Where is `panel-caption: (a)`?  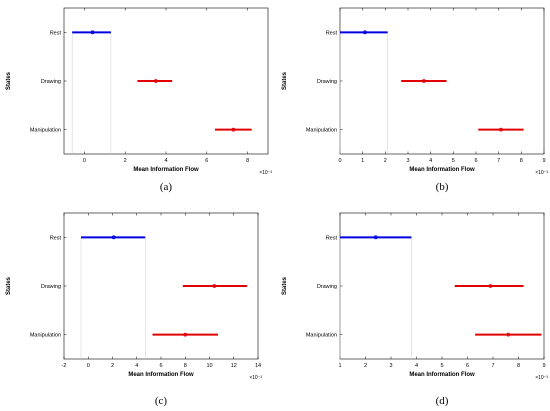 panel-caption: (a) is located at coordinates (166, 187).